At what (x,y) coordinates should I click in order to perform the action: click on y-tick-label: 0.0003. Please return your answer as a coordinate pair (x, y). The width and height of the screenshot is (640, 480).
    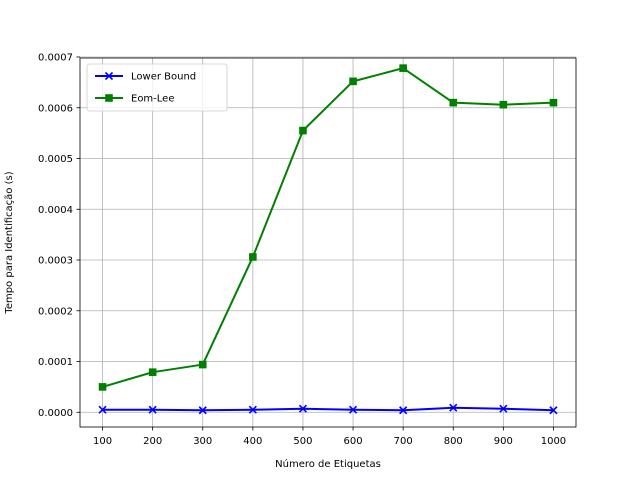
    Looking at the image, I should click on (55, 261).